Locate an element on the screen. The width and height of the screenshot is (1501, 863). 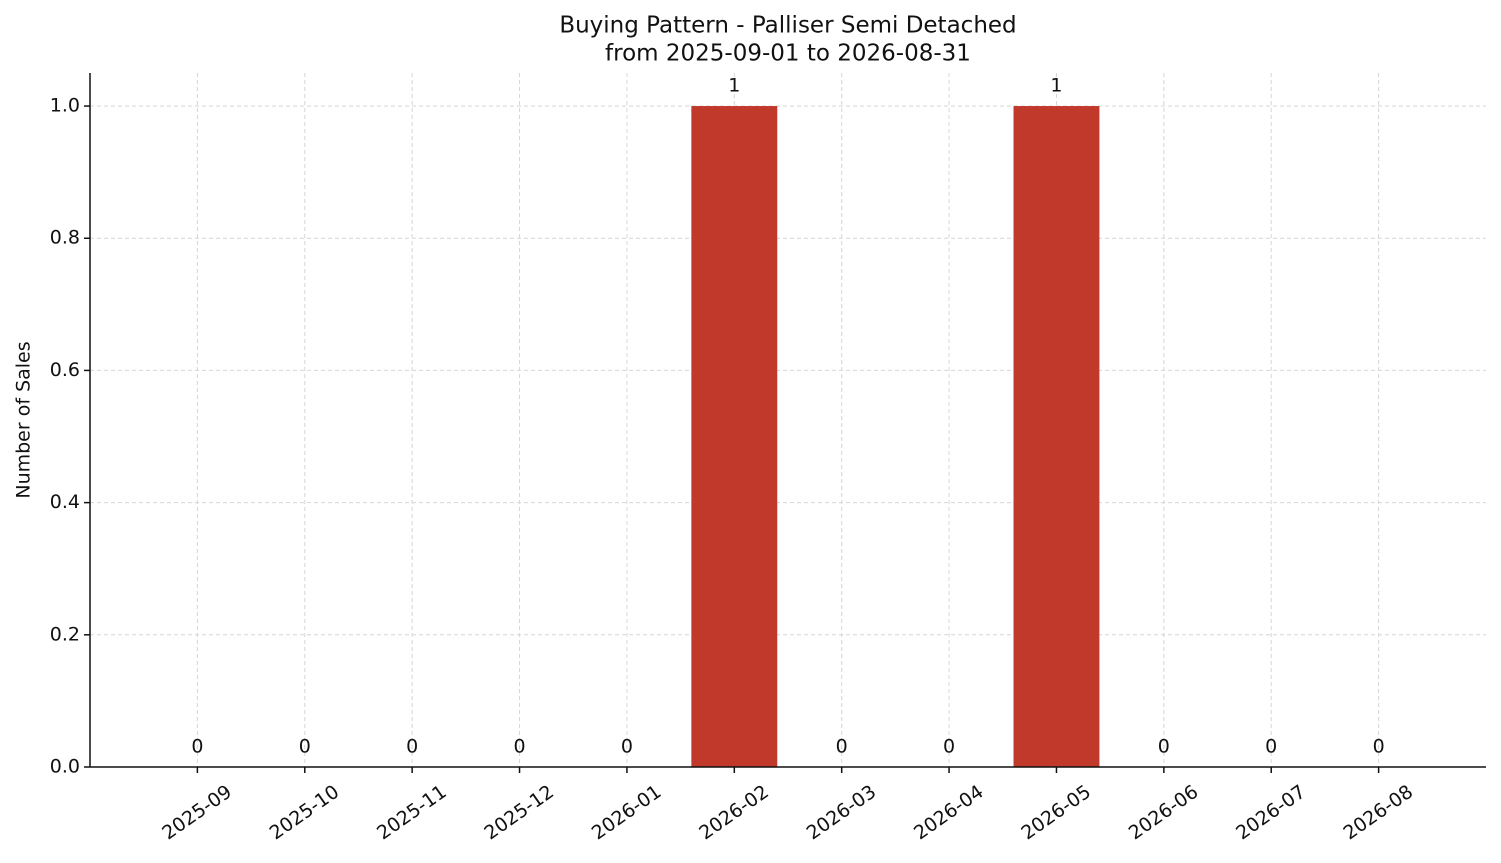
chart-title: Buying Pattern - Palliser Semi Detached is located at coordinates (787, 26).